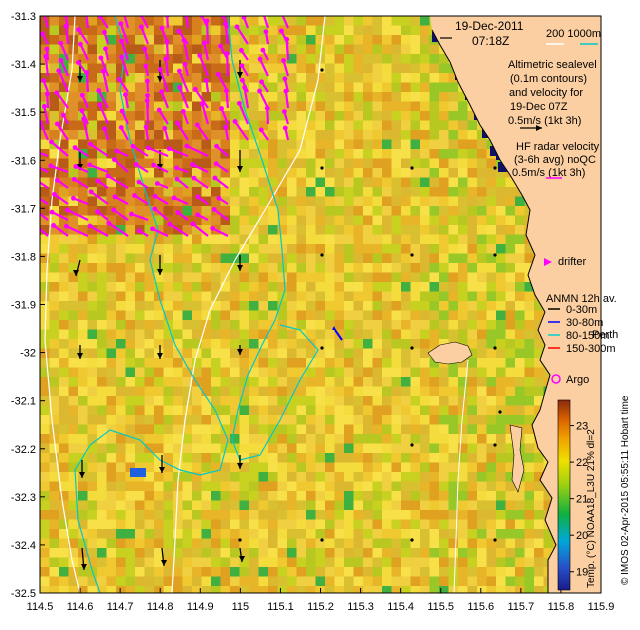 The height and width of the screenshot is (630, 640). I want to click on x-tick-label: 115.3, so click(360, 607).